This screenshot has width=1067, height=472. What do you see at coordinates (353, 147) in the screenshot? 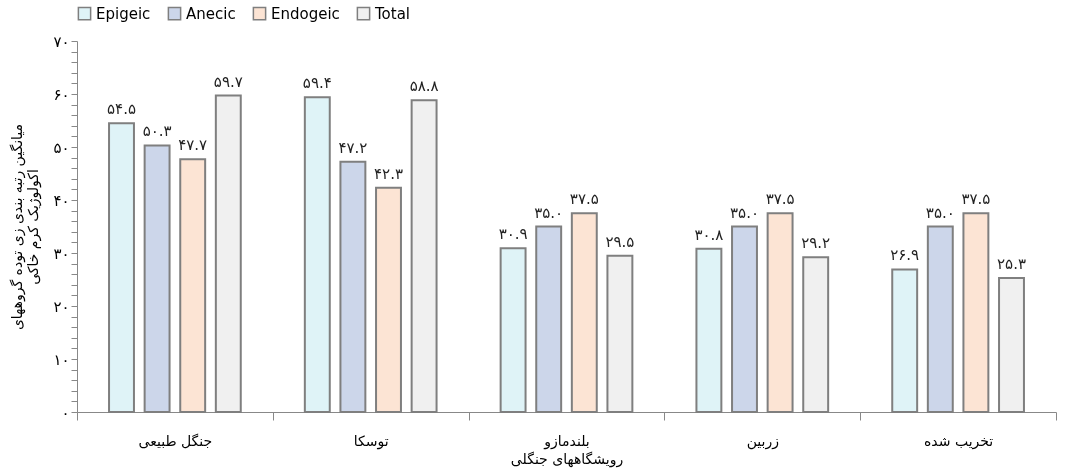
I see `data-label: ۴۷.۲` at bounding box center [353, 147].